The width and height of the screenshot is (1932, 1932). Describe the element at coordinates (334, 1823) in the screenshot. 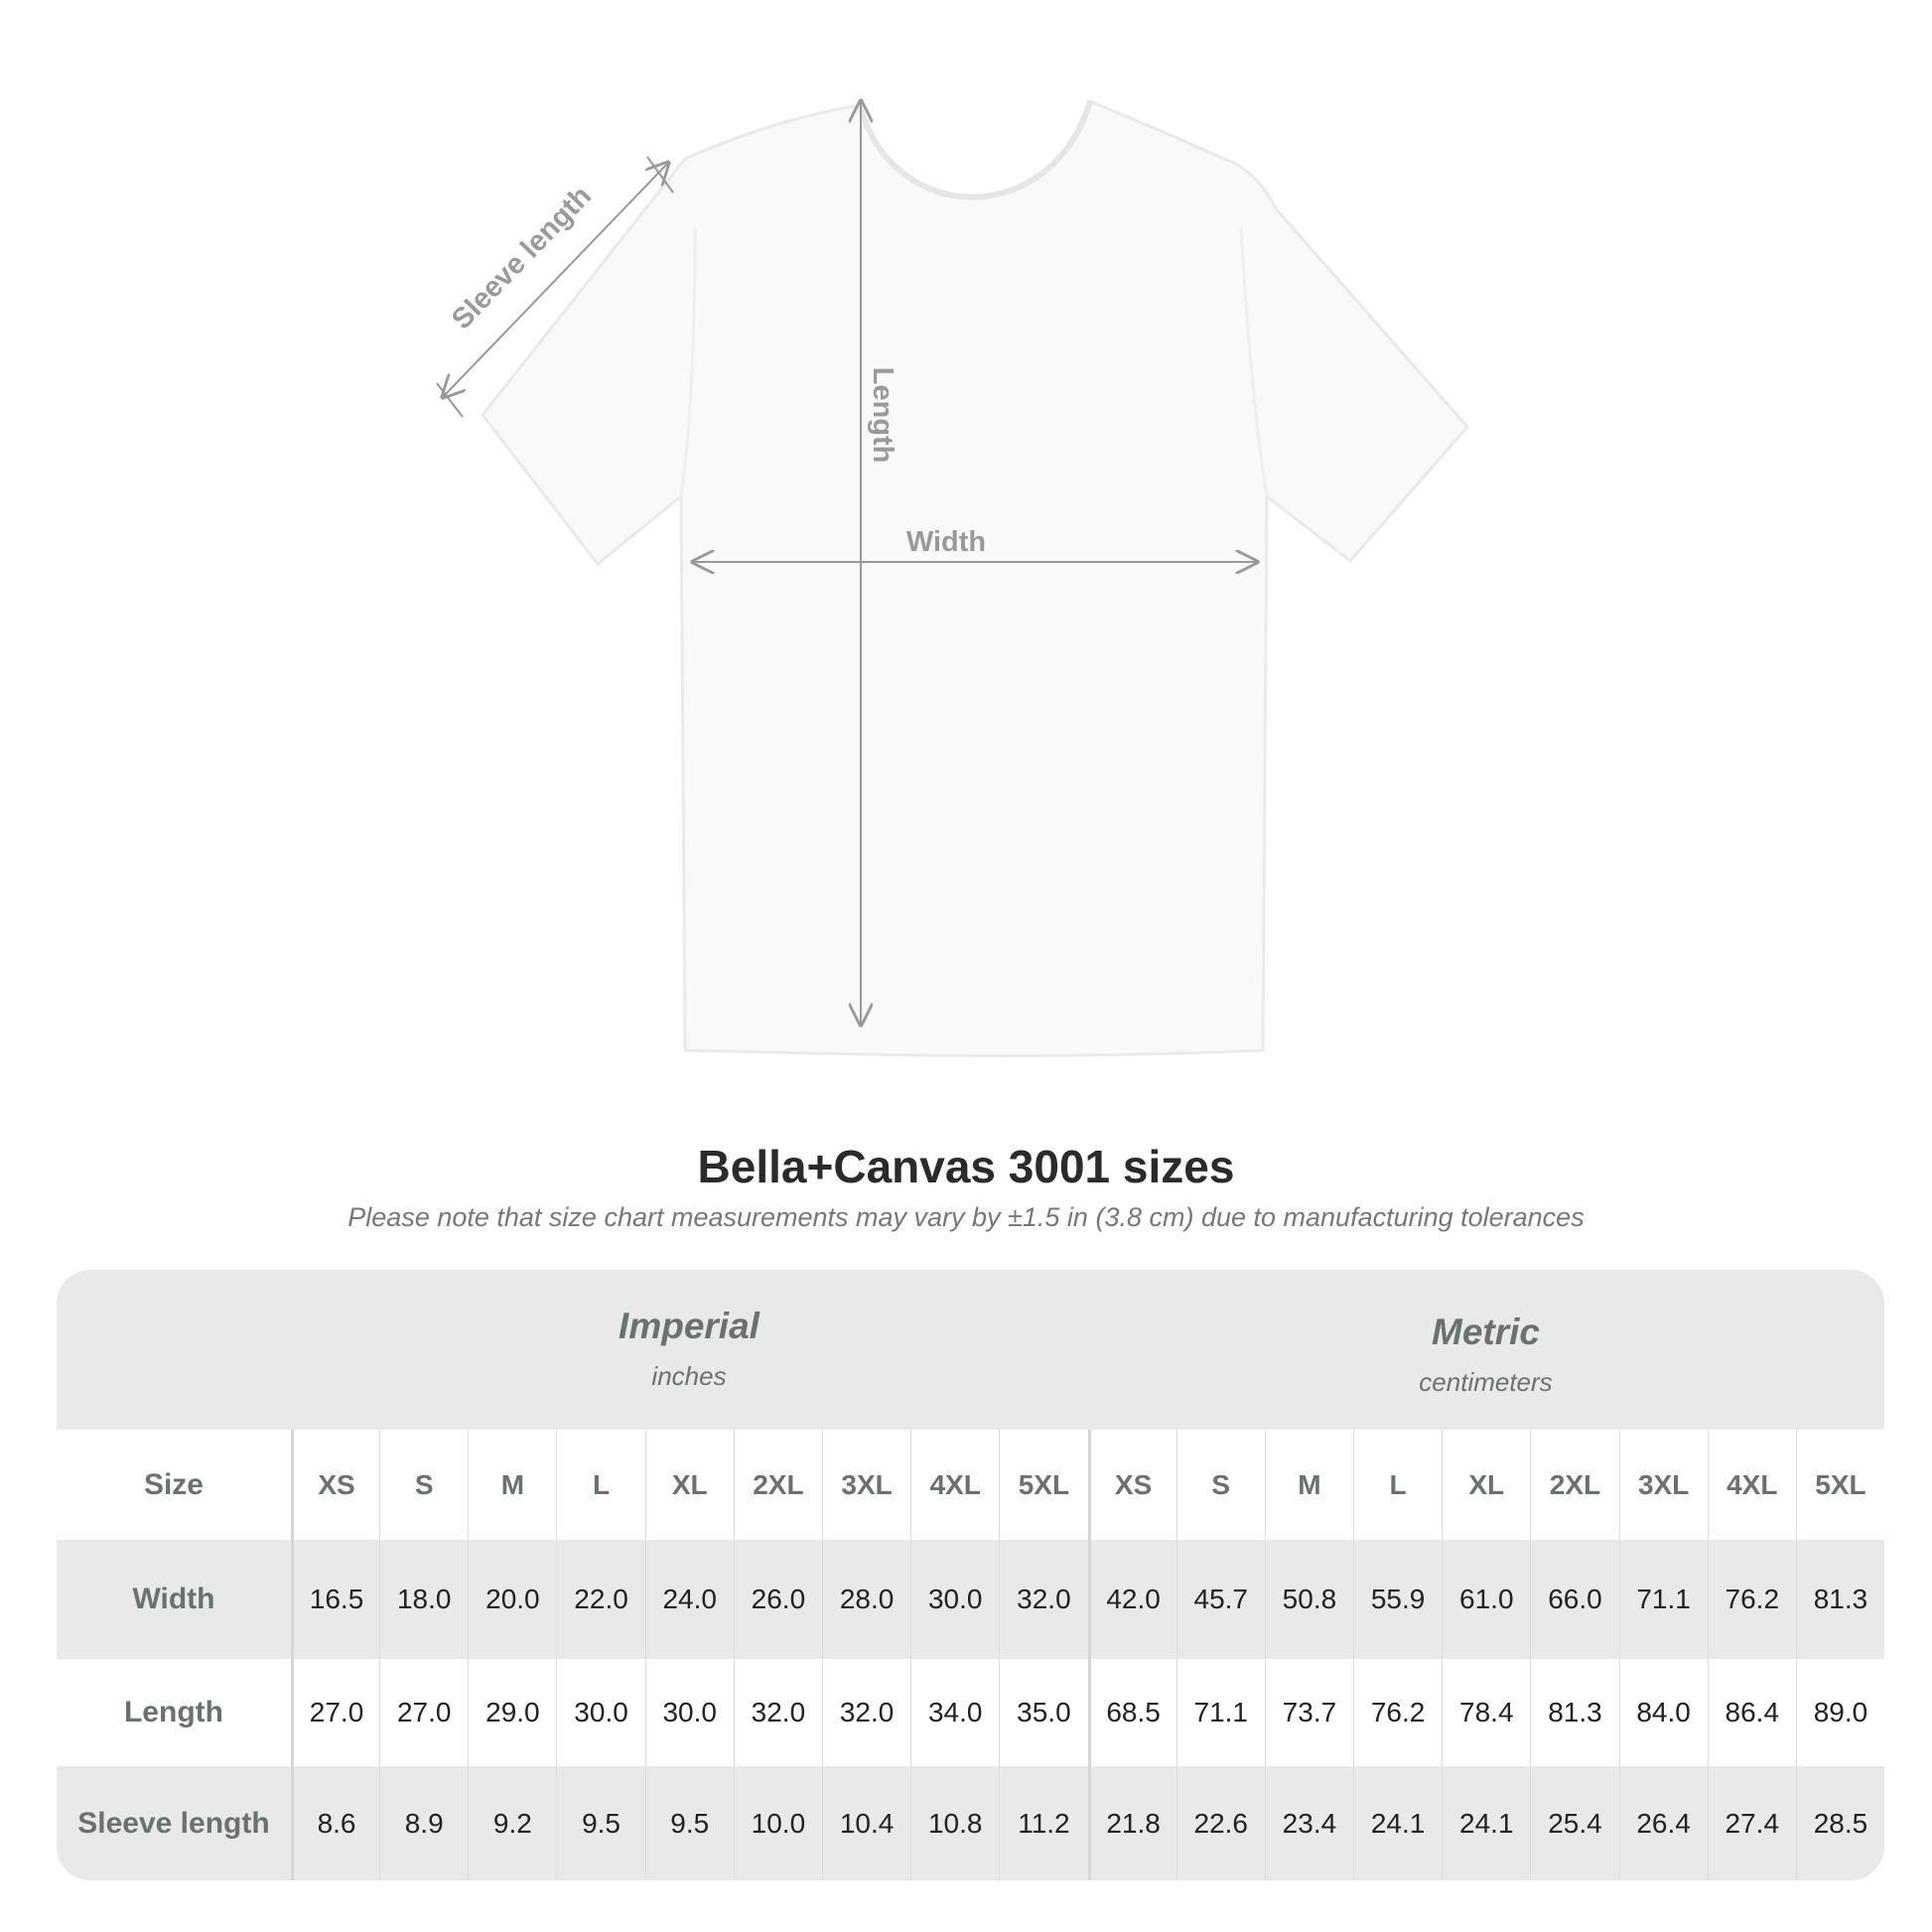

I see `value-cell: 8.6` at that location.